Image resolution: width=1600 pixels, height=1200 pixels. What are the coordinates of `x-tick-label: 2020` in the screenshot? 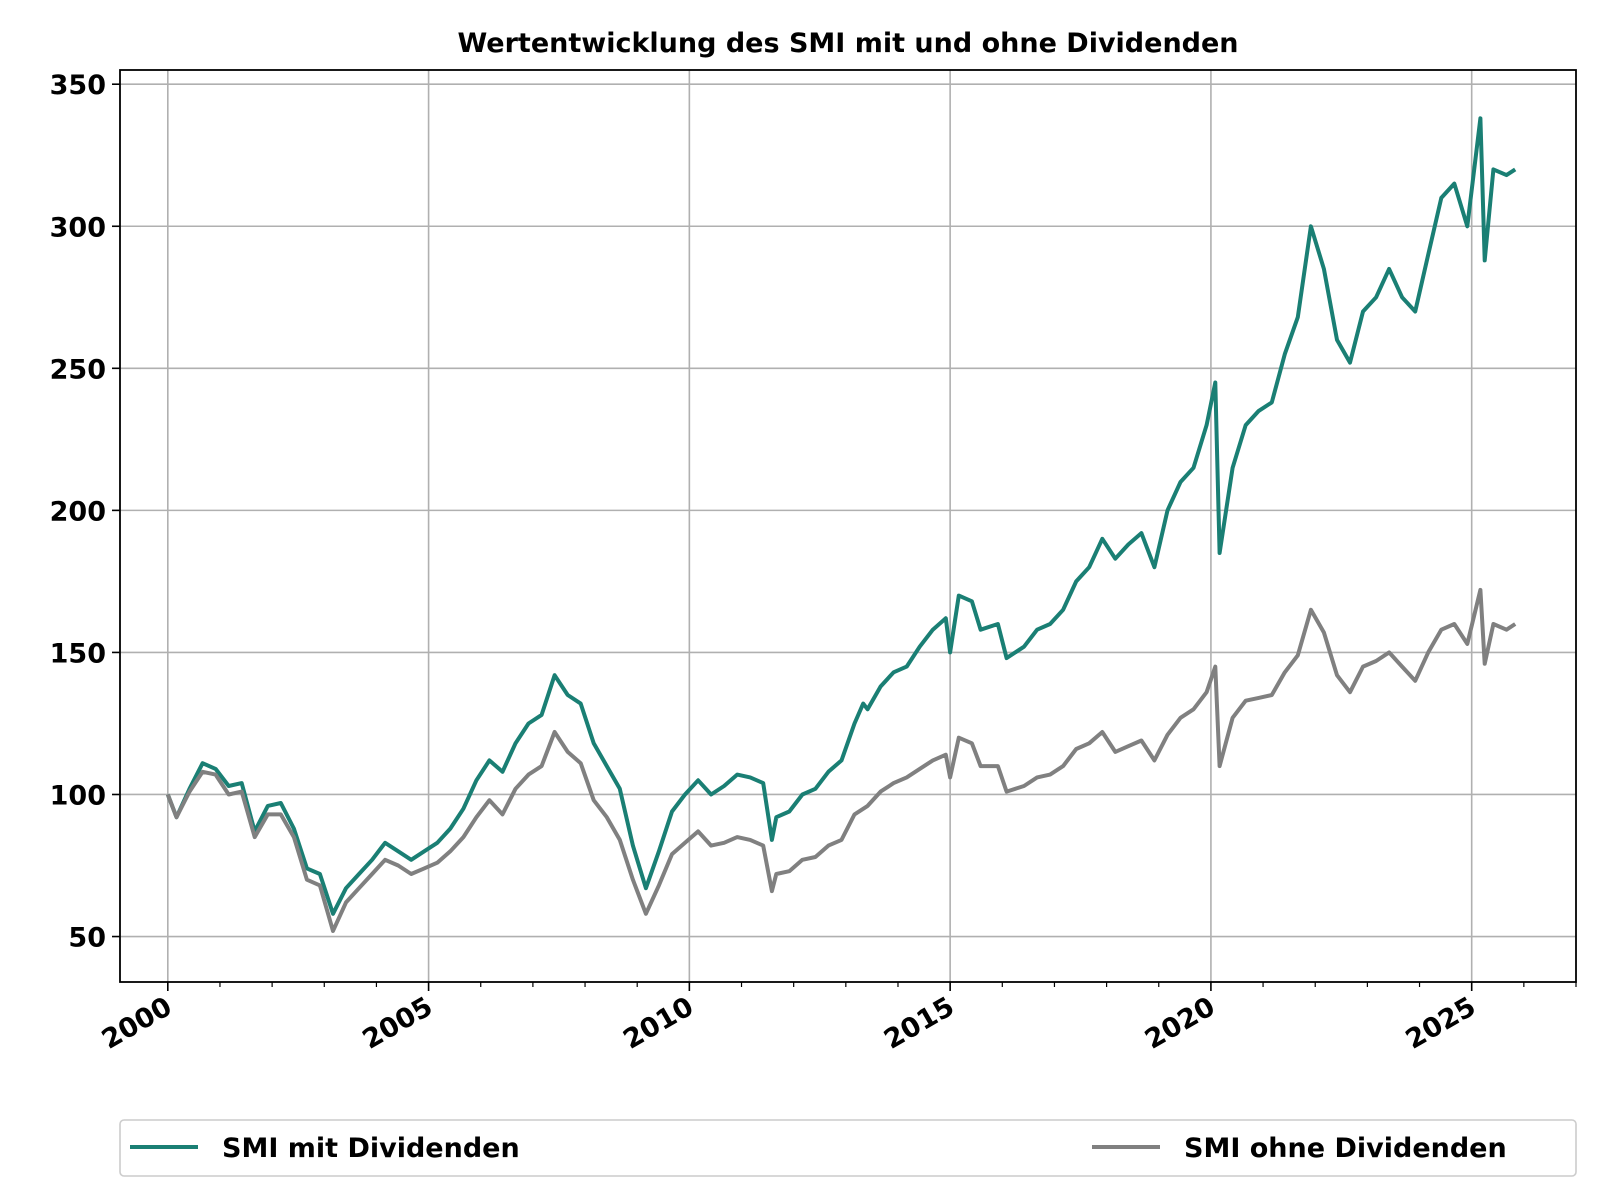 It's located at (1180, 1023).